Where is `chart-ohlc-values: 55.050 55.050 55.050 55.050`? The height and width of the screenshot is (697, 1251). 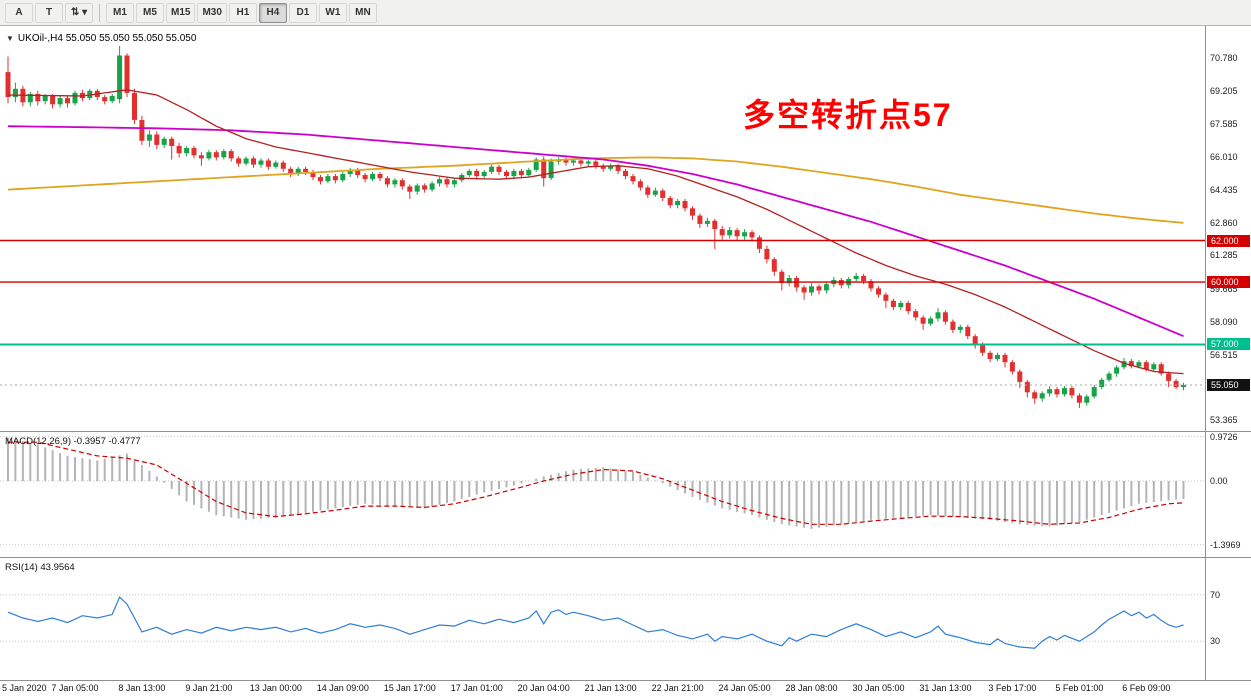 chart-ohlc-values: 55.050 55.050 55.050 55.050 is located at coordinates (131, 38).